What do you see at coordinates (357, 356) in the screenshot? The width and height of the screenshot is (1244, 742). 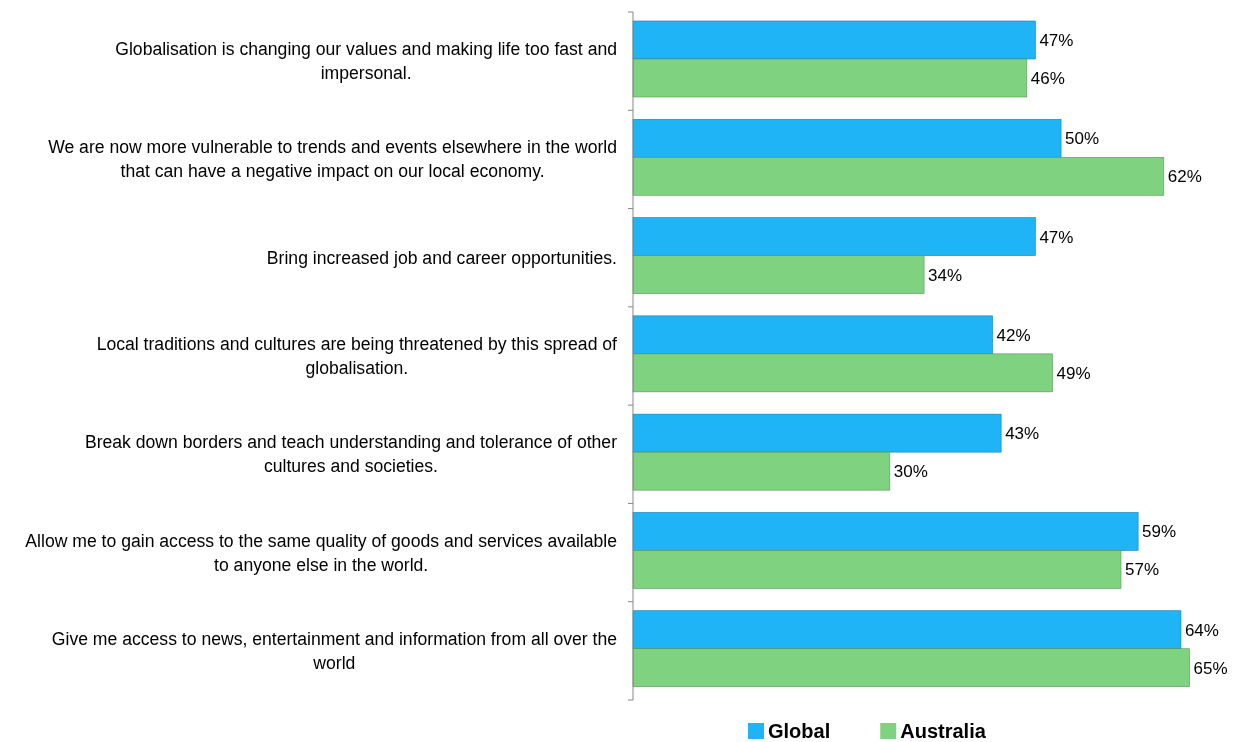 I see `y-tick-label: Local traditions and cultures are being threatened by this spread of globalisation.` at bounding box center [357, 356].